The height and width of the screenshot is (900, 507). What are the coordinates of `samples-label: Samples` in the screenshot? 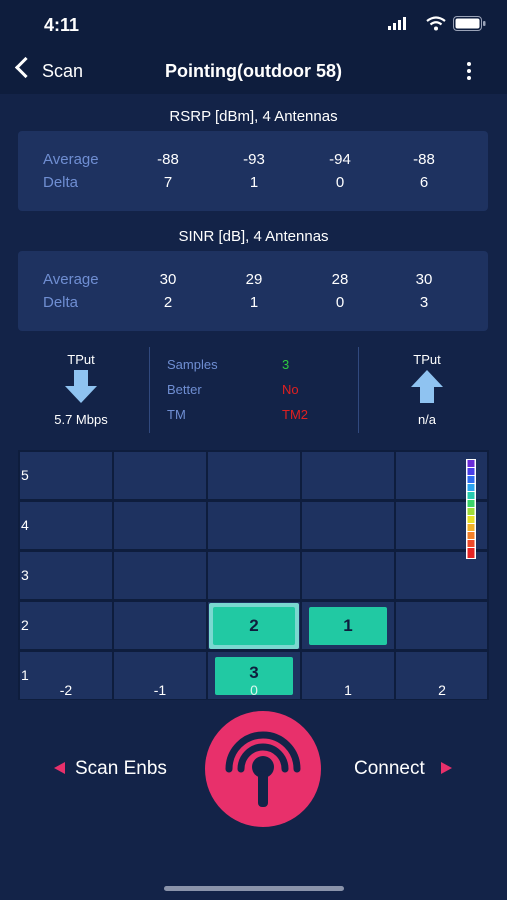 It's located at (192, 364).